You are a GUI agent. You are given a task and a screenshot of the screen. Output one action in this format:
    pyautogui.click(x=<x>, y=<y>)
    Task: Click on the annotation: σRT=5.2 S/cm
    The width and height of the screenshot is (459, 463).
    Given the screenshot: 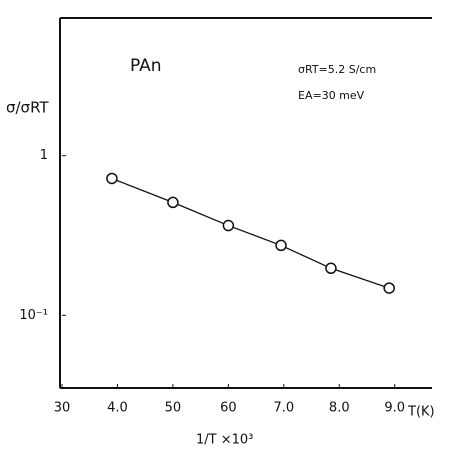 What is the action you would take?
    pyautogui.click(x=337, y=69)
    